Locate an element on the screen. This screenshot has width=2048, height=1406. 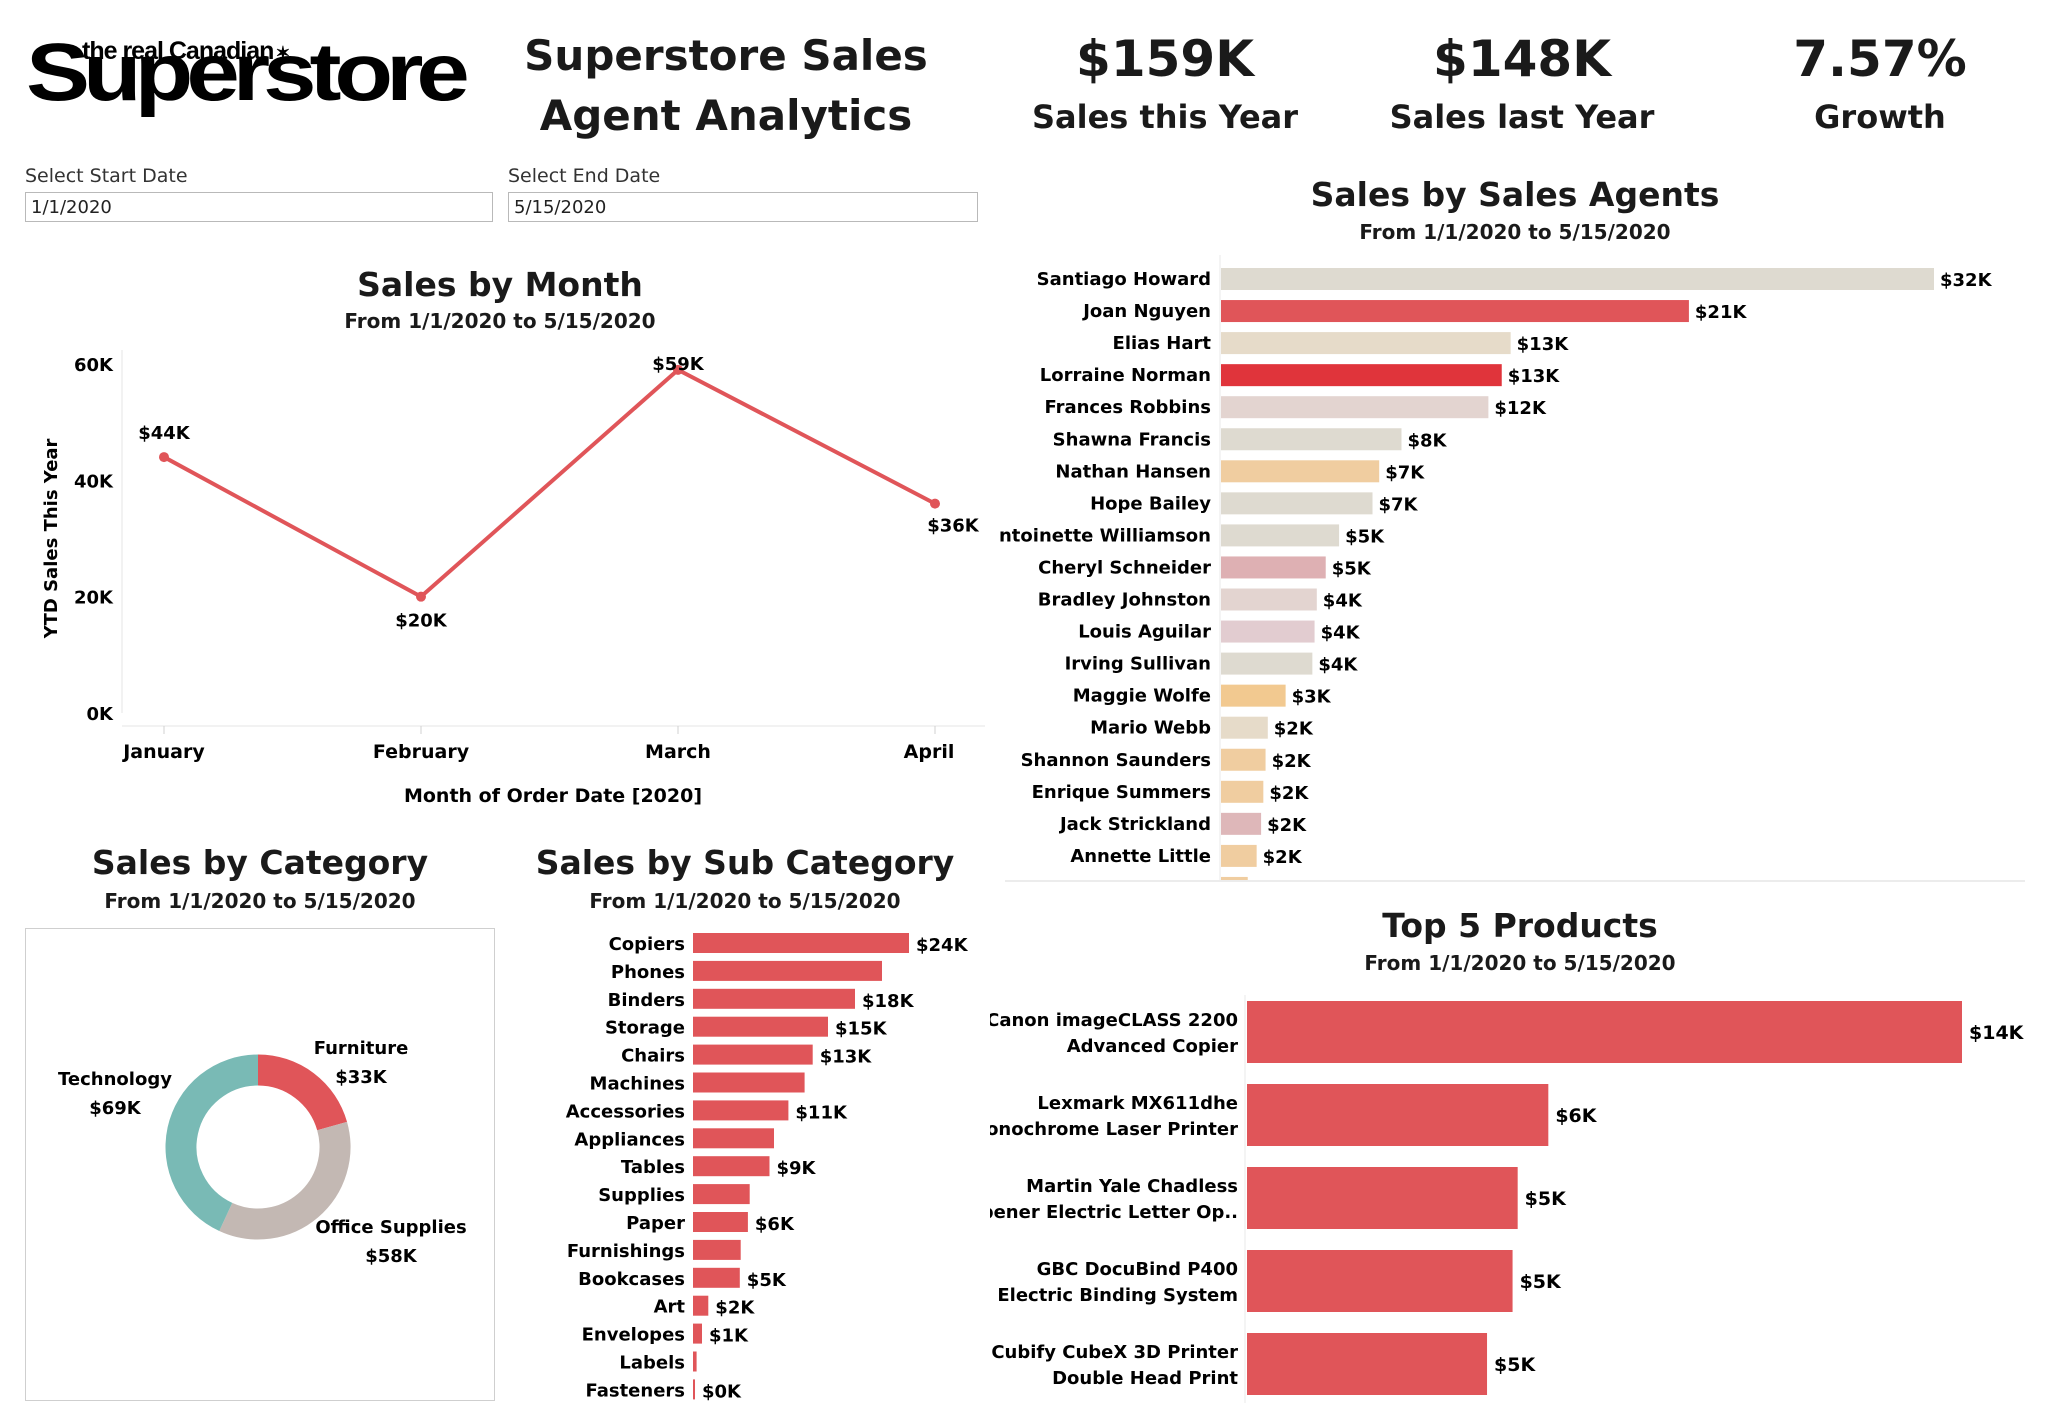
agent-name-label: Antoinette Williamson is located at coordinates (1105, 535).